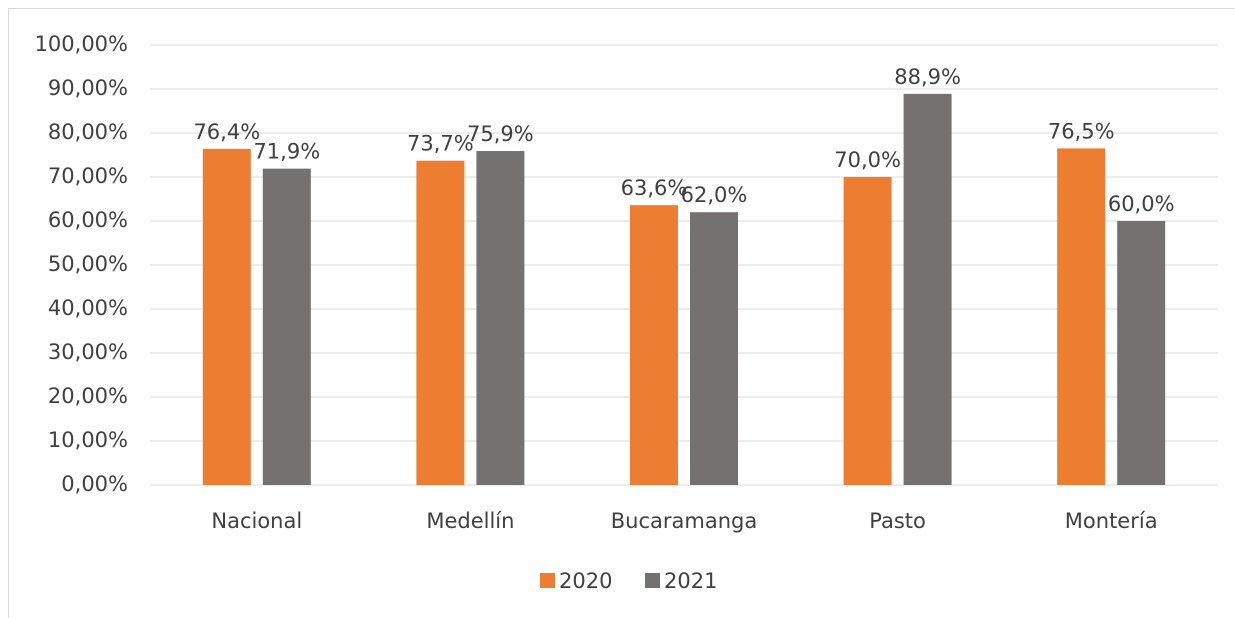  What do you see at coordinates (81, 44) in the screenshot?
I see `y-tick-label: 100,00%` at bounding box center [81, 44].